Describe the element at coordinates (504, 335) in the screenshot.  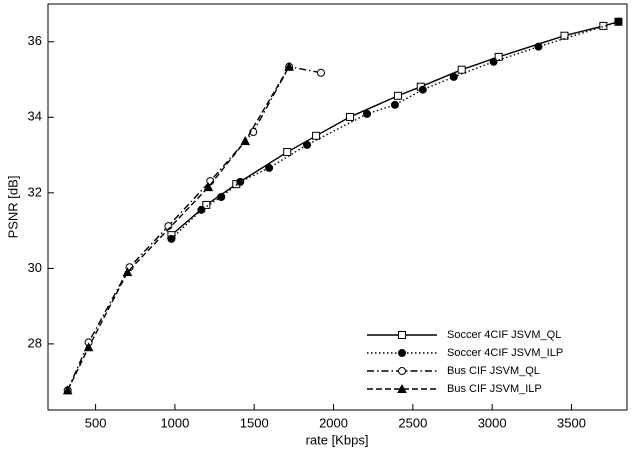
I see `legend-label: Soccer 4CIF JSVM_QL` at that location.